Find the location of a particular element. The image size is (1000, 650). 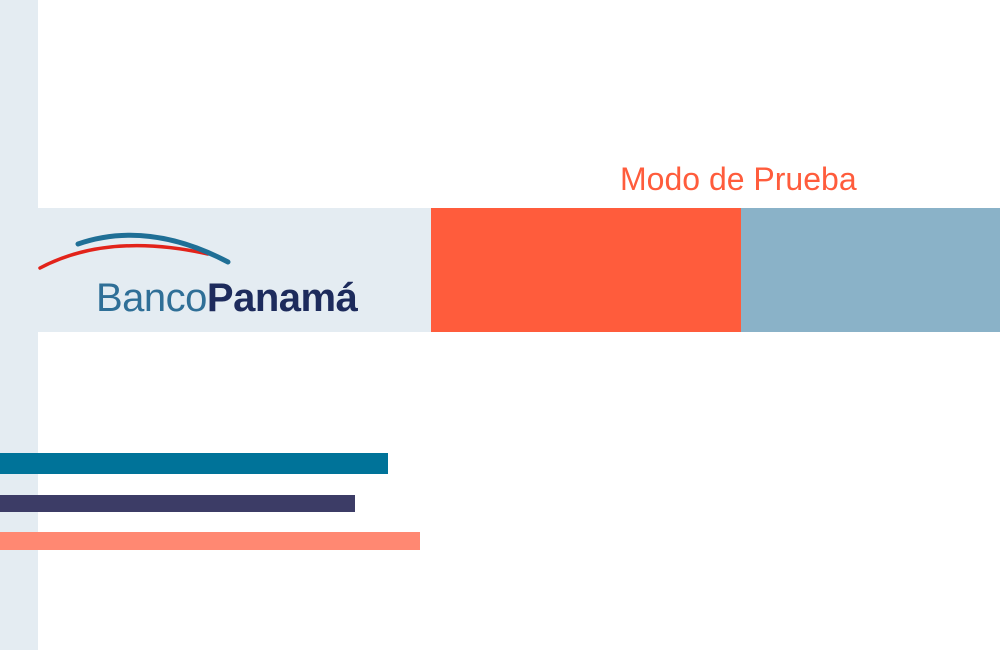

decorative-stripe-navy is located at coordinates (177, 503).